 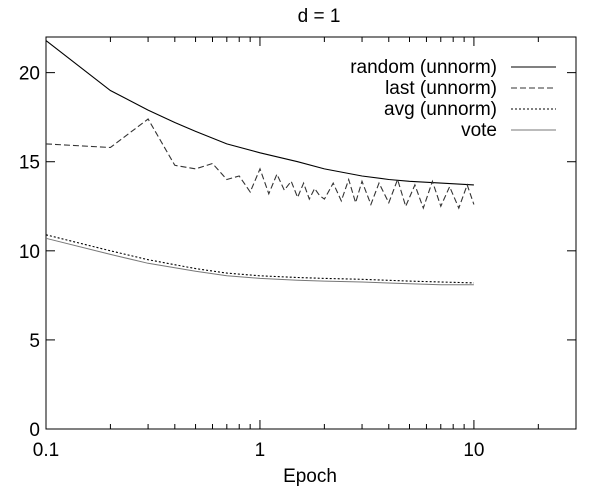 I want to click on legend-label-3: vote, so click(x=479, y=130).